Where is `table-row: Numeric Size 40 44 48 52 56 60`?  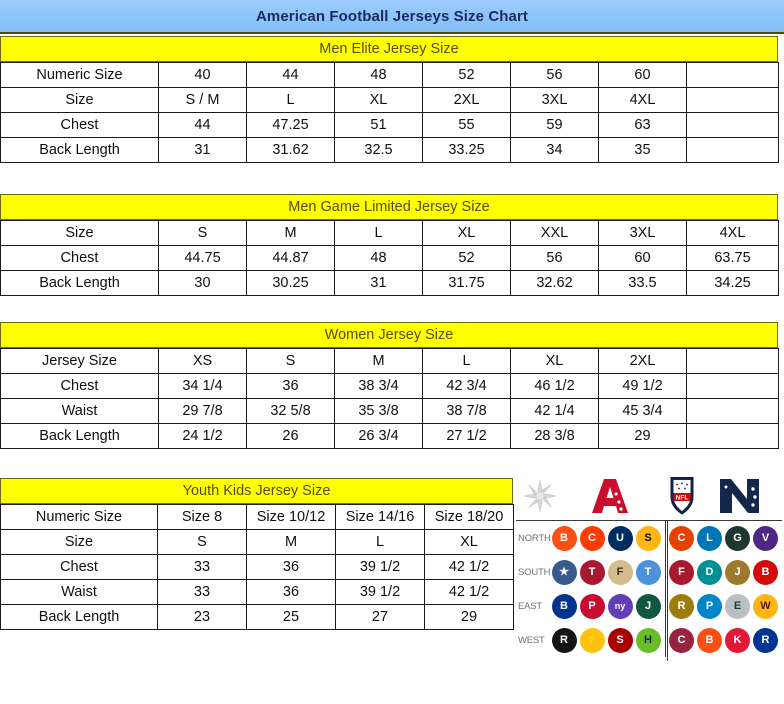 table-row: Numeric Size 40 44 48 52 56 60 is located at coordinates (389, 75).